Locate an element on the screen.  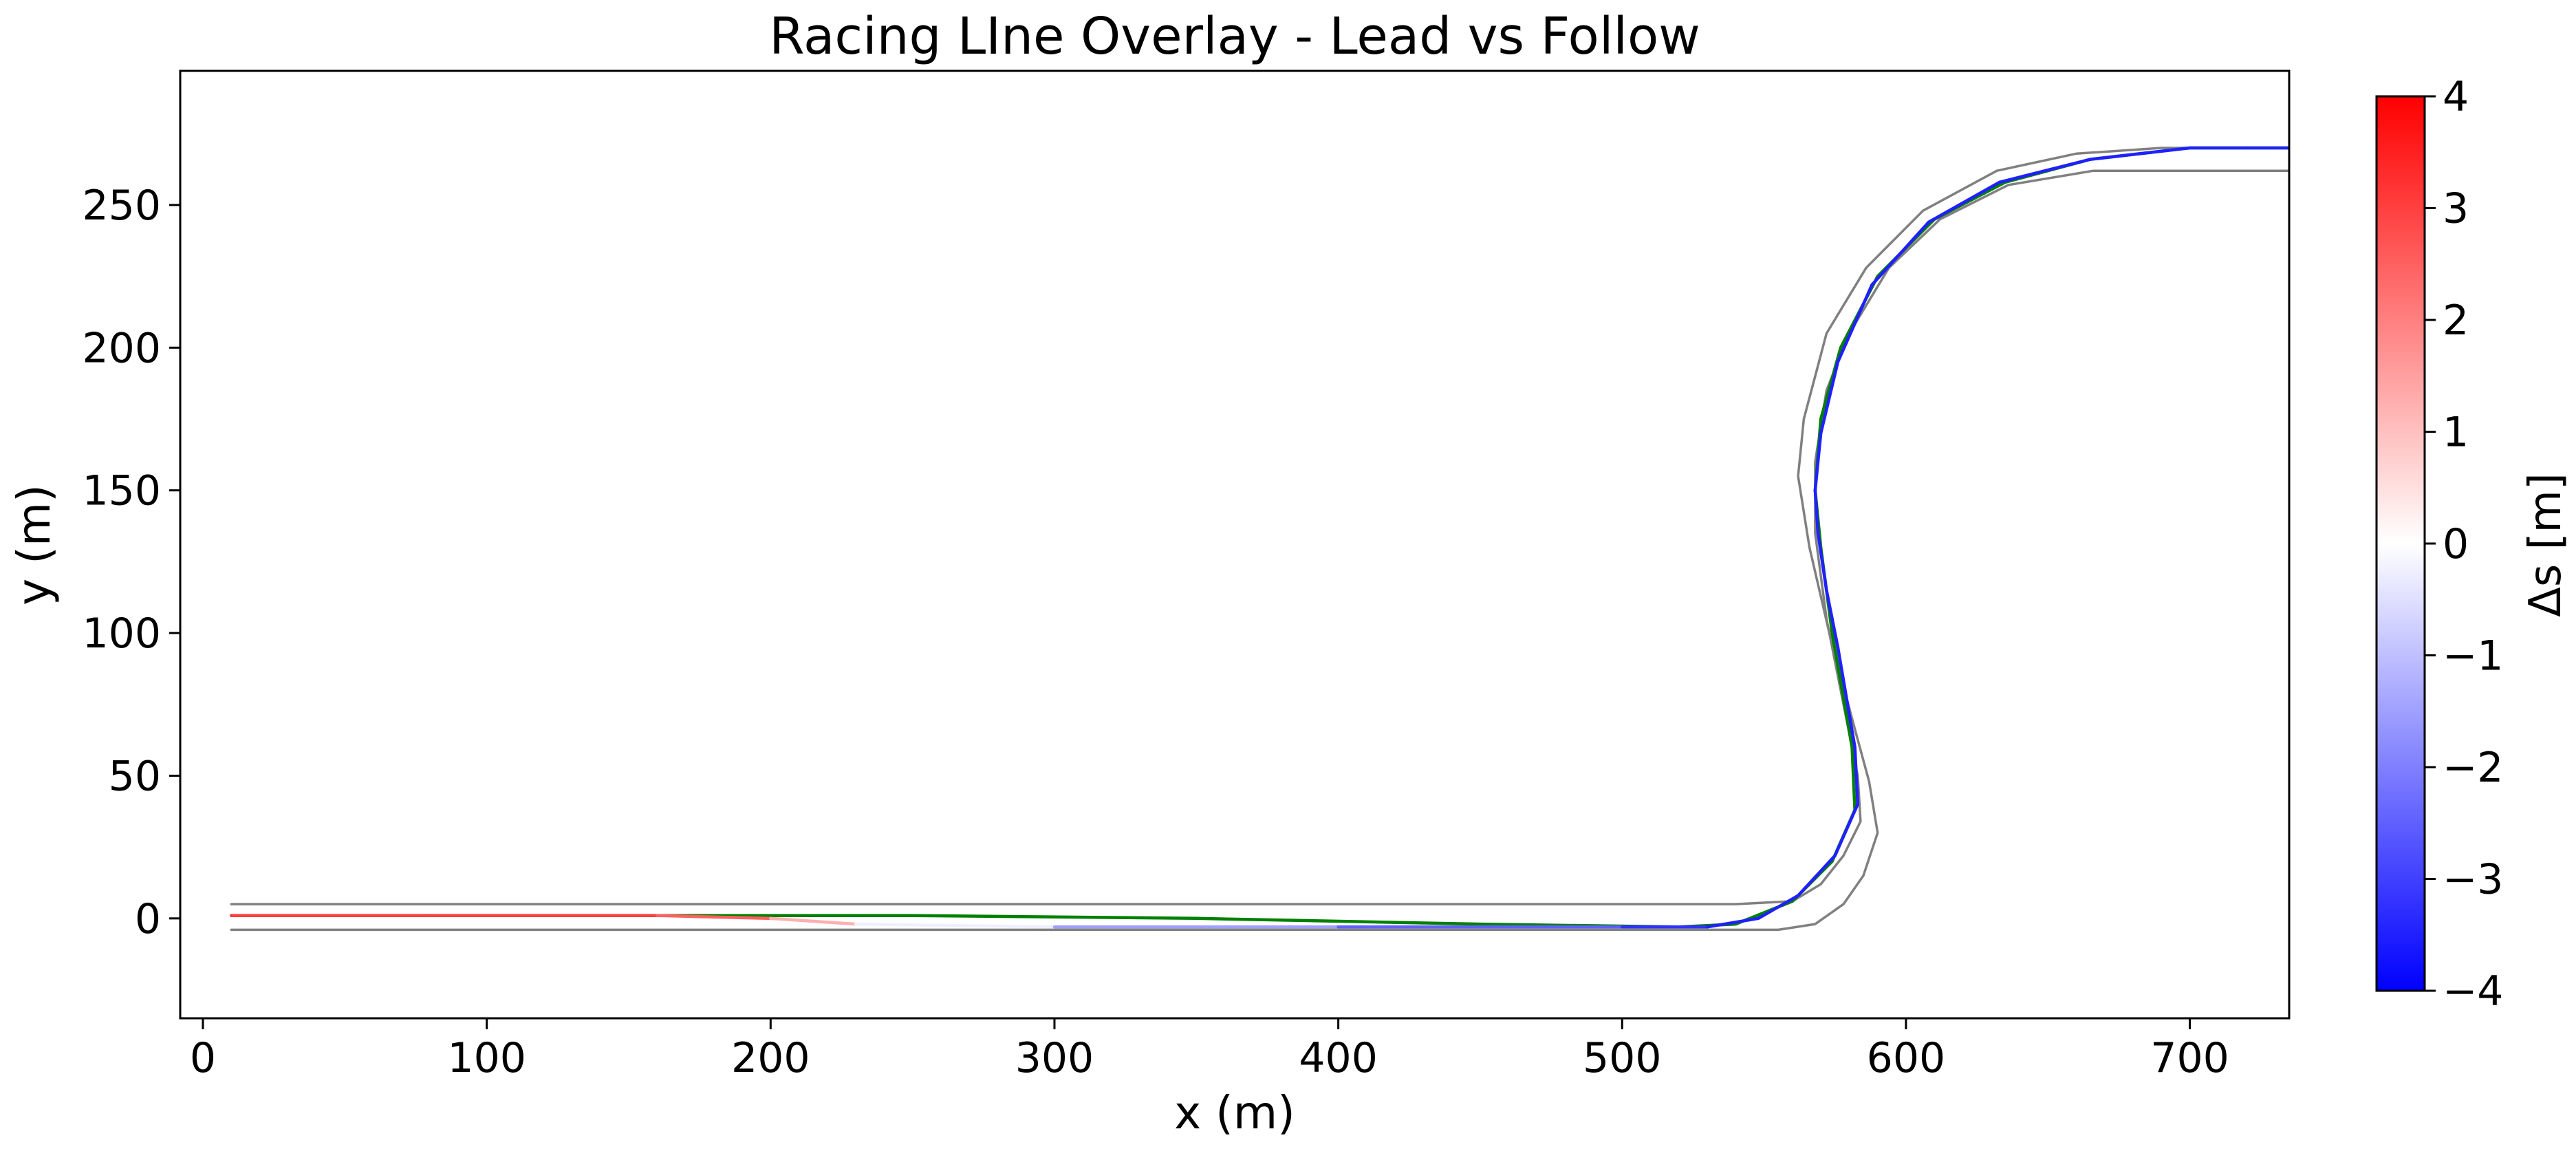
y-tick-label: 250 is located at coordinates (121, 206).